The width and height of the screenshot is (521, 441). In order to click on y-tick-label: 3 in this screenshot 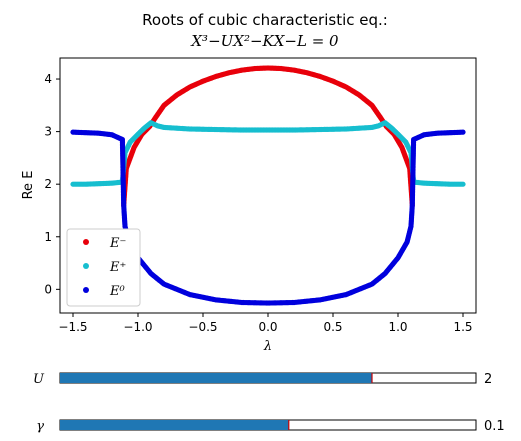, I will do `click(48, 132)`.